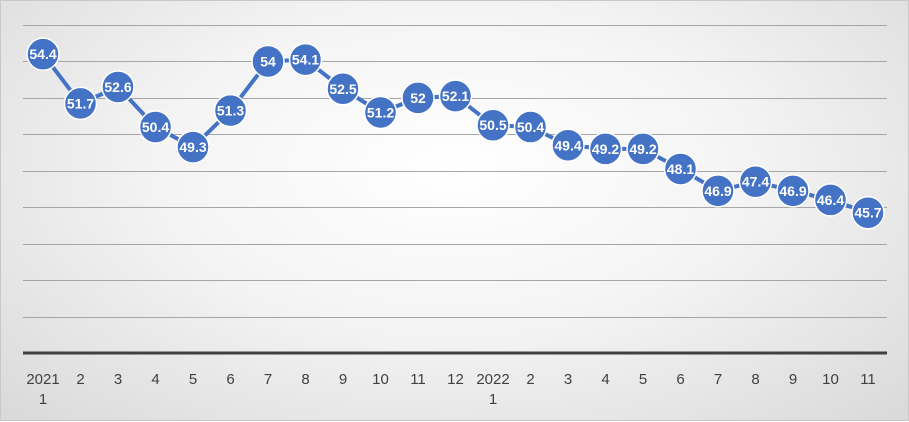 The width and height of the screenshot is (909, 422). Describe the element at coordinates (450, 389) in the screenshot. I see `x-tick-labels: 2021 1 2 3 4 5 6 7 8 9 10 11 12 2022 1 2 3 4 5 6 7 8 9 10 11` at that location.